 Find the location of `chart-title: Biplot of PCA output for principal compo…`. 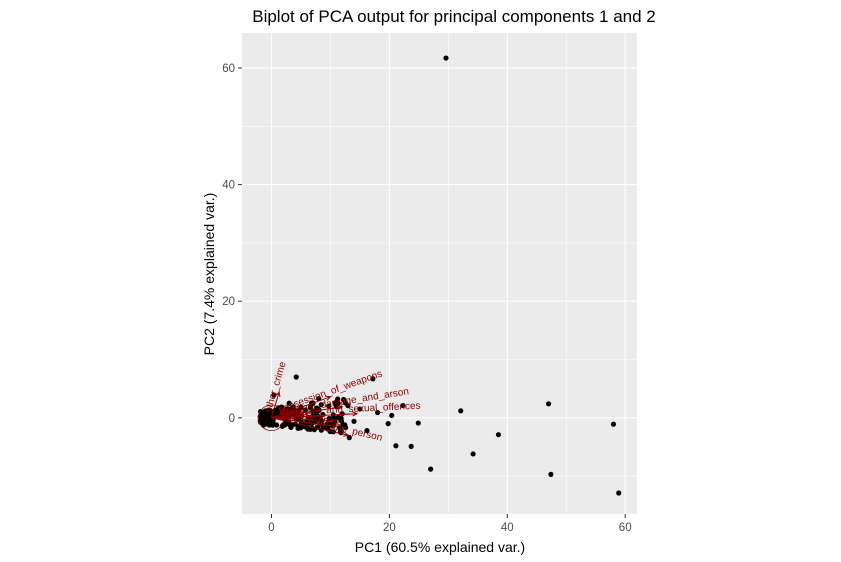

chart-title: Biplot of PCA output for principal compo… is located at coordinates (454, 16).